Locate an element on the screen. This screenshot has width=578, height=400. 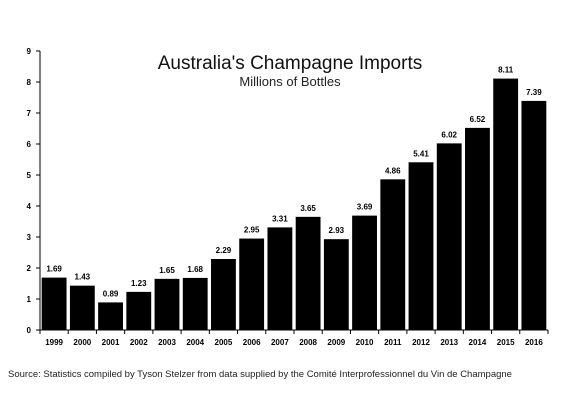
x-tick-label: 2008 is located at coordinates (308, 342).